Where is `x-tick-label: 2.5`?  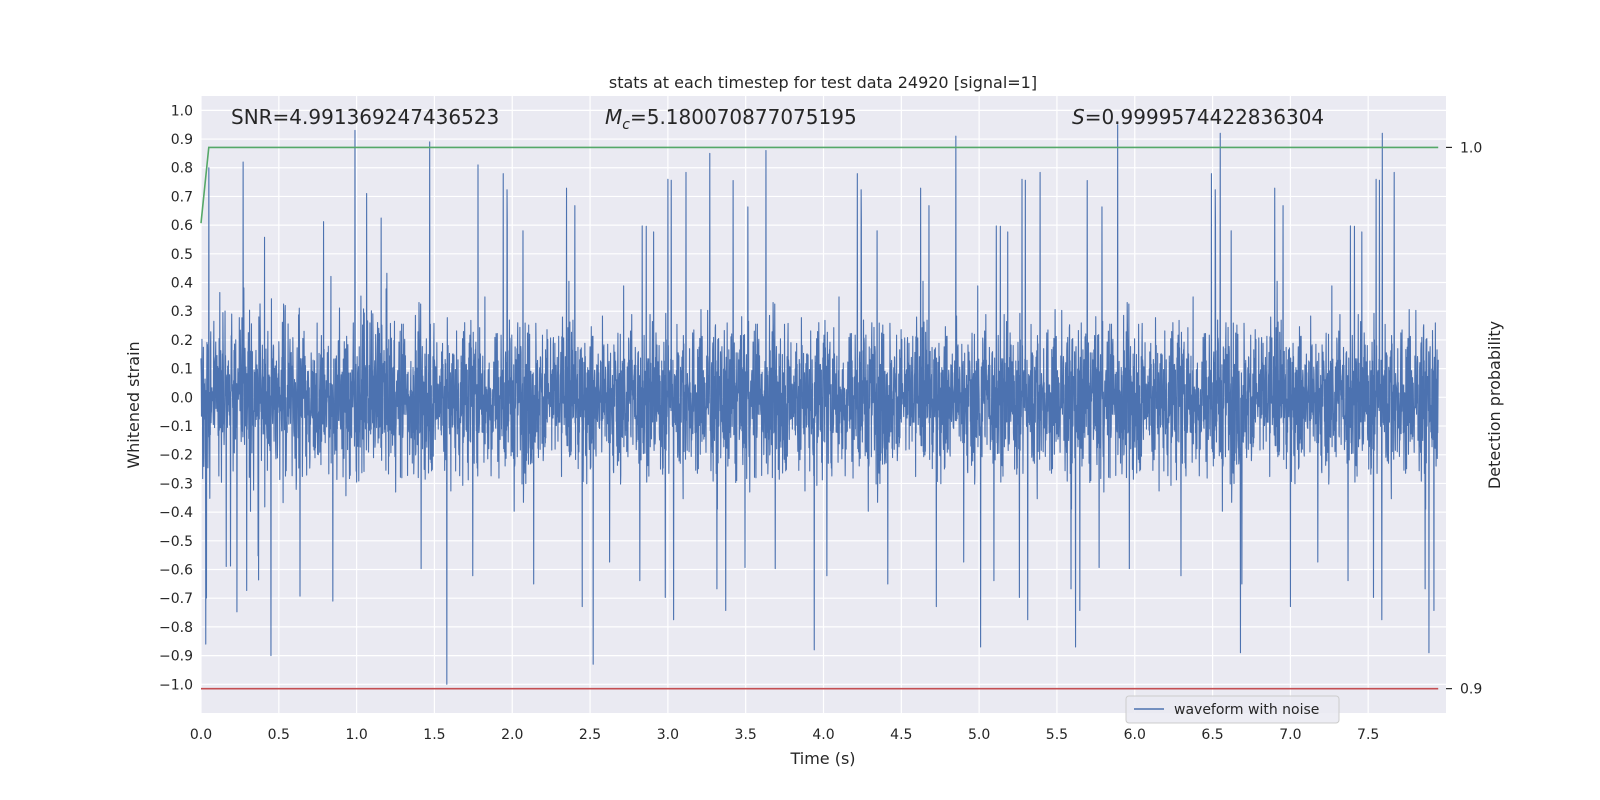 x-tick-label: 2.5 is located at coordinates (590, 735).